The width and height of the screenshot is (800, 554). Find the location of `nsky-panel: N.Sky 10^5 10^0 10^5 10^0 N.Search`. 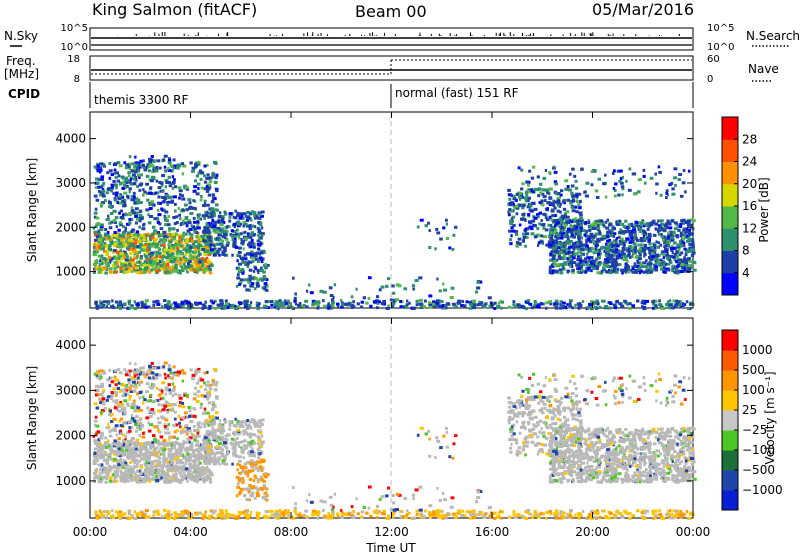

nsky-panel: N.Sky 10^5 10^0 10^5 10^0 N.Search is located at coordinates (402, 38).